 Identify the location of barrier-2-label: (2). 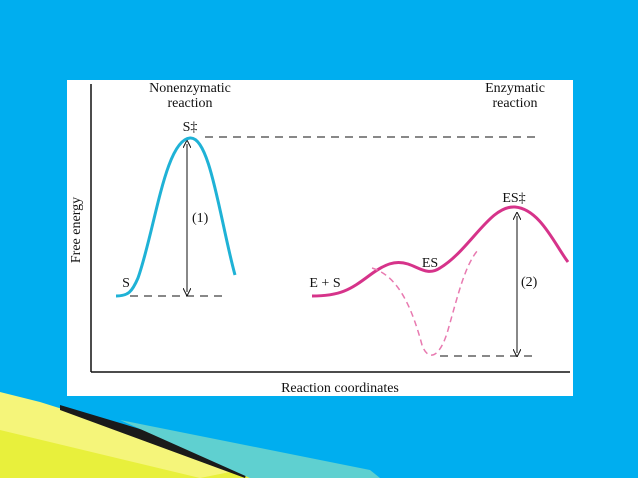
(529, 282).